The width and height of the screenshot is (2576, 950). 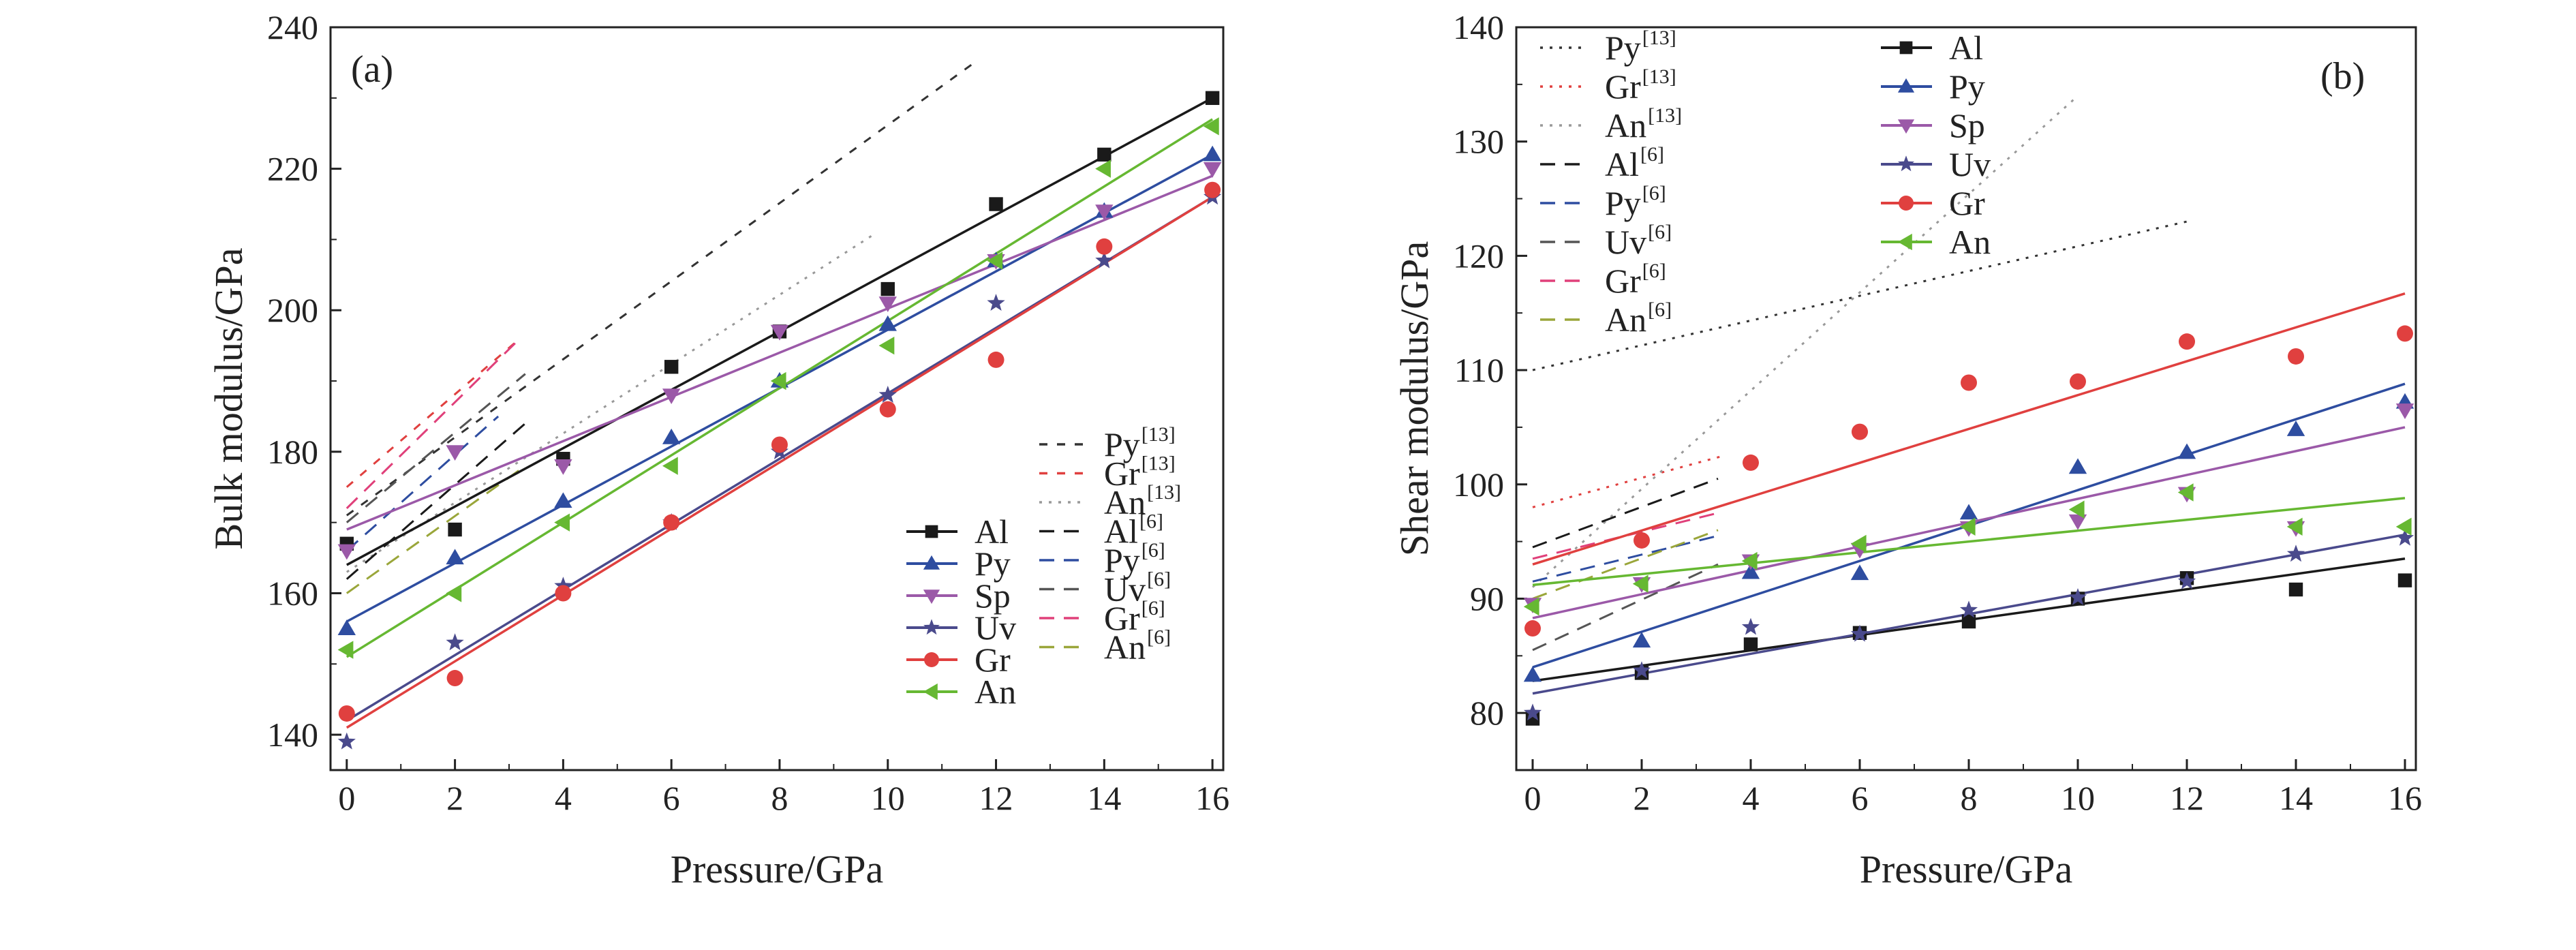 I want to click on y-tick-label: 160, so click(x=292, y=593).